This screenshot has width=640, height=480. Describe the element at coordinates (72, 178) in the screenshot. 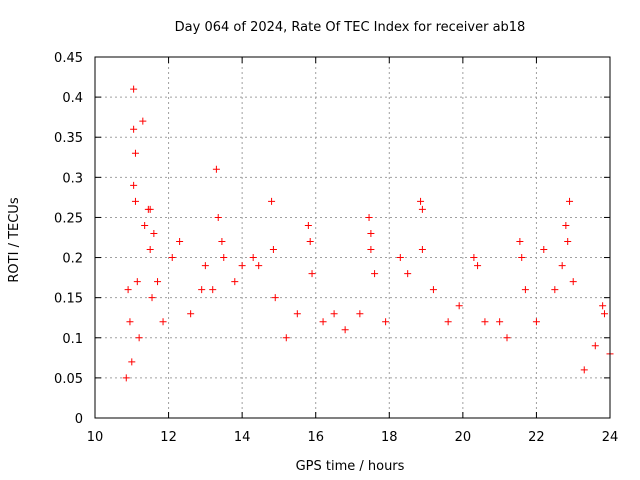

I see `y-tick-label: 0.3` at that location.